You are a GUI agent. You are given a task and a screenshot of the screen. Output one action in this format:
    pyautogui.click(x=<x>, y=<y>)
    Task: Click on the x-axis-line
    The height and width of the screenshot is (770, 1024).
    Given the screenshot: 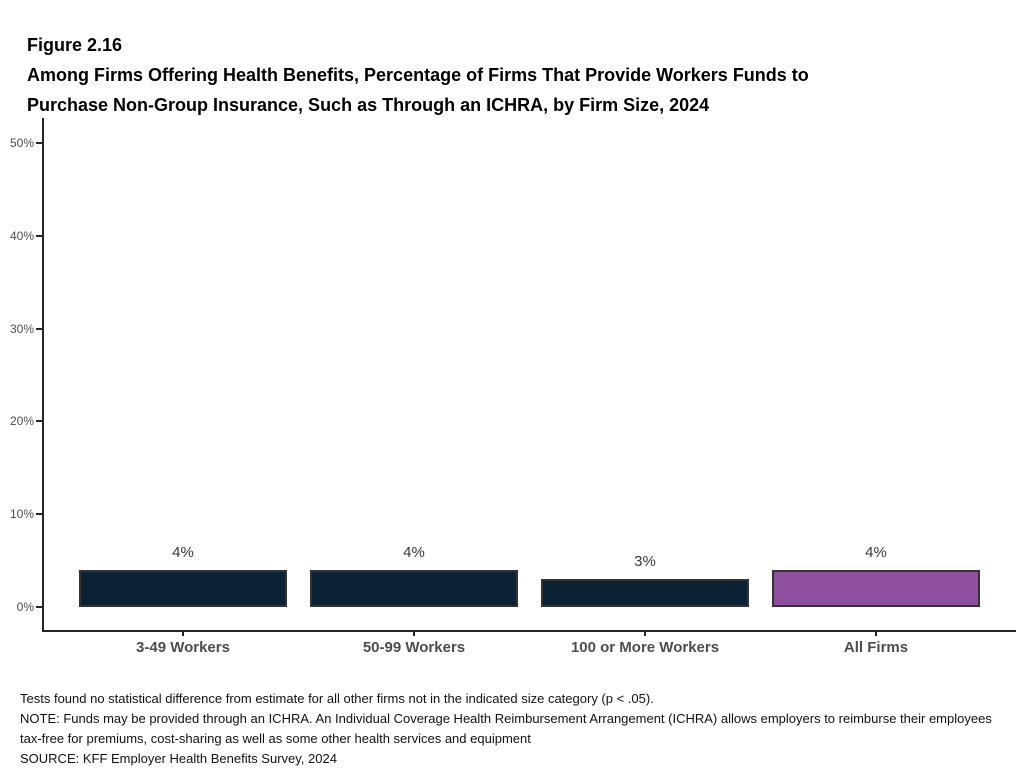 What is the action you would take?
    pyautogui.click(x=529, y=631)
    